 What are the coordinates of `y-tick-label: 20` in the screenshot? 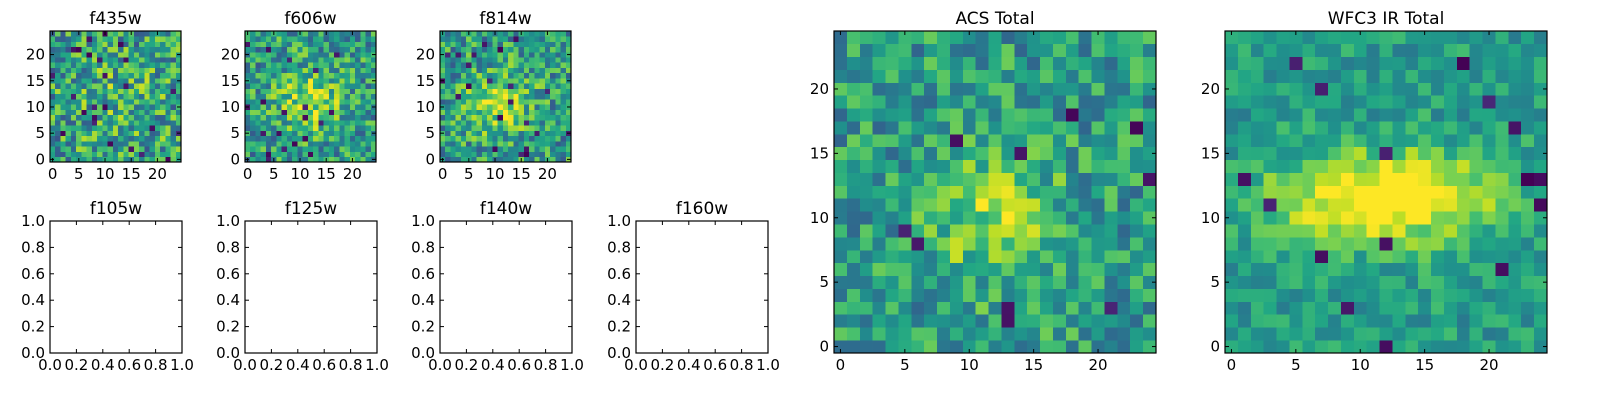 It's located at (35, 55).